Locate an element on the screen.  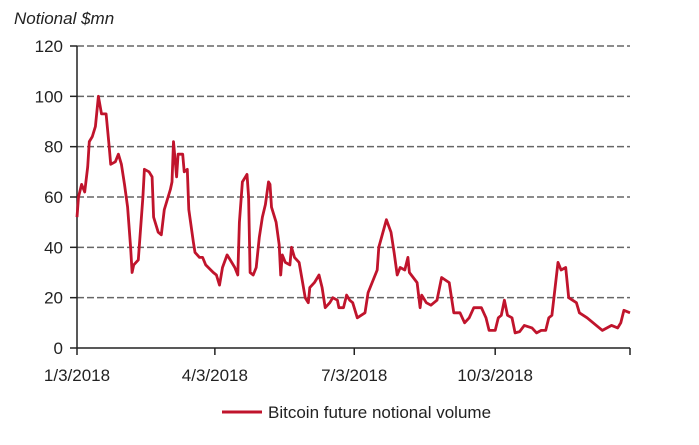
legend-label: Bitcoin future notional volume is located at coordinates (379, 412).